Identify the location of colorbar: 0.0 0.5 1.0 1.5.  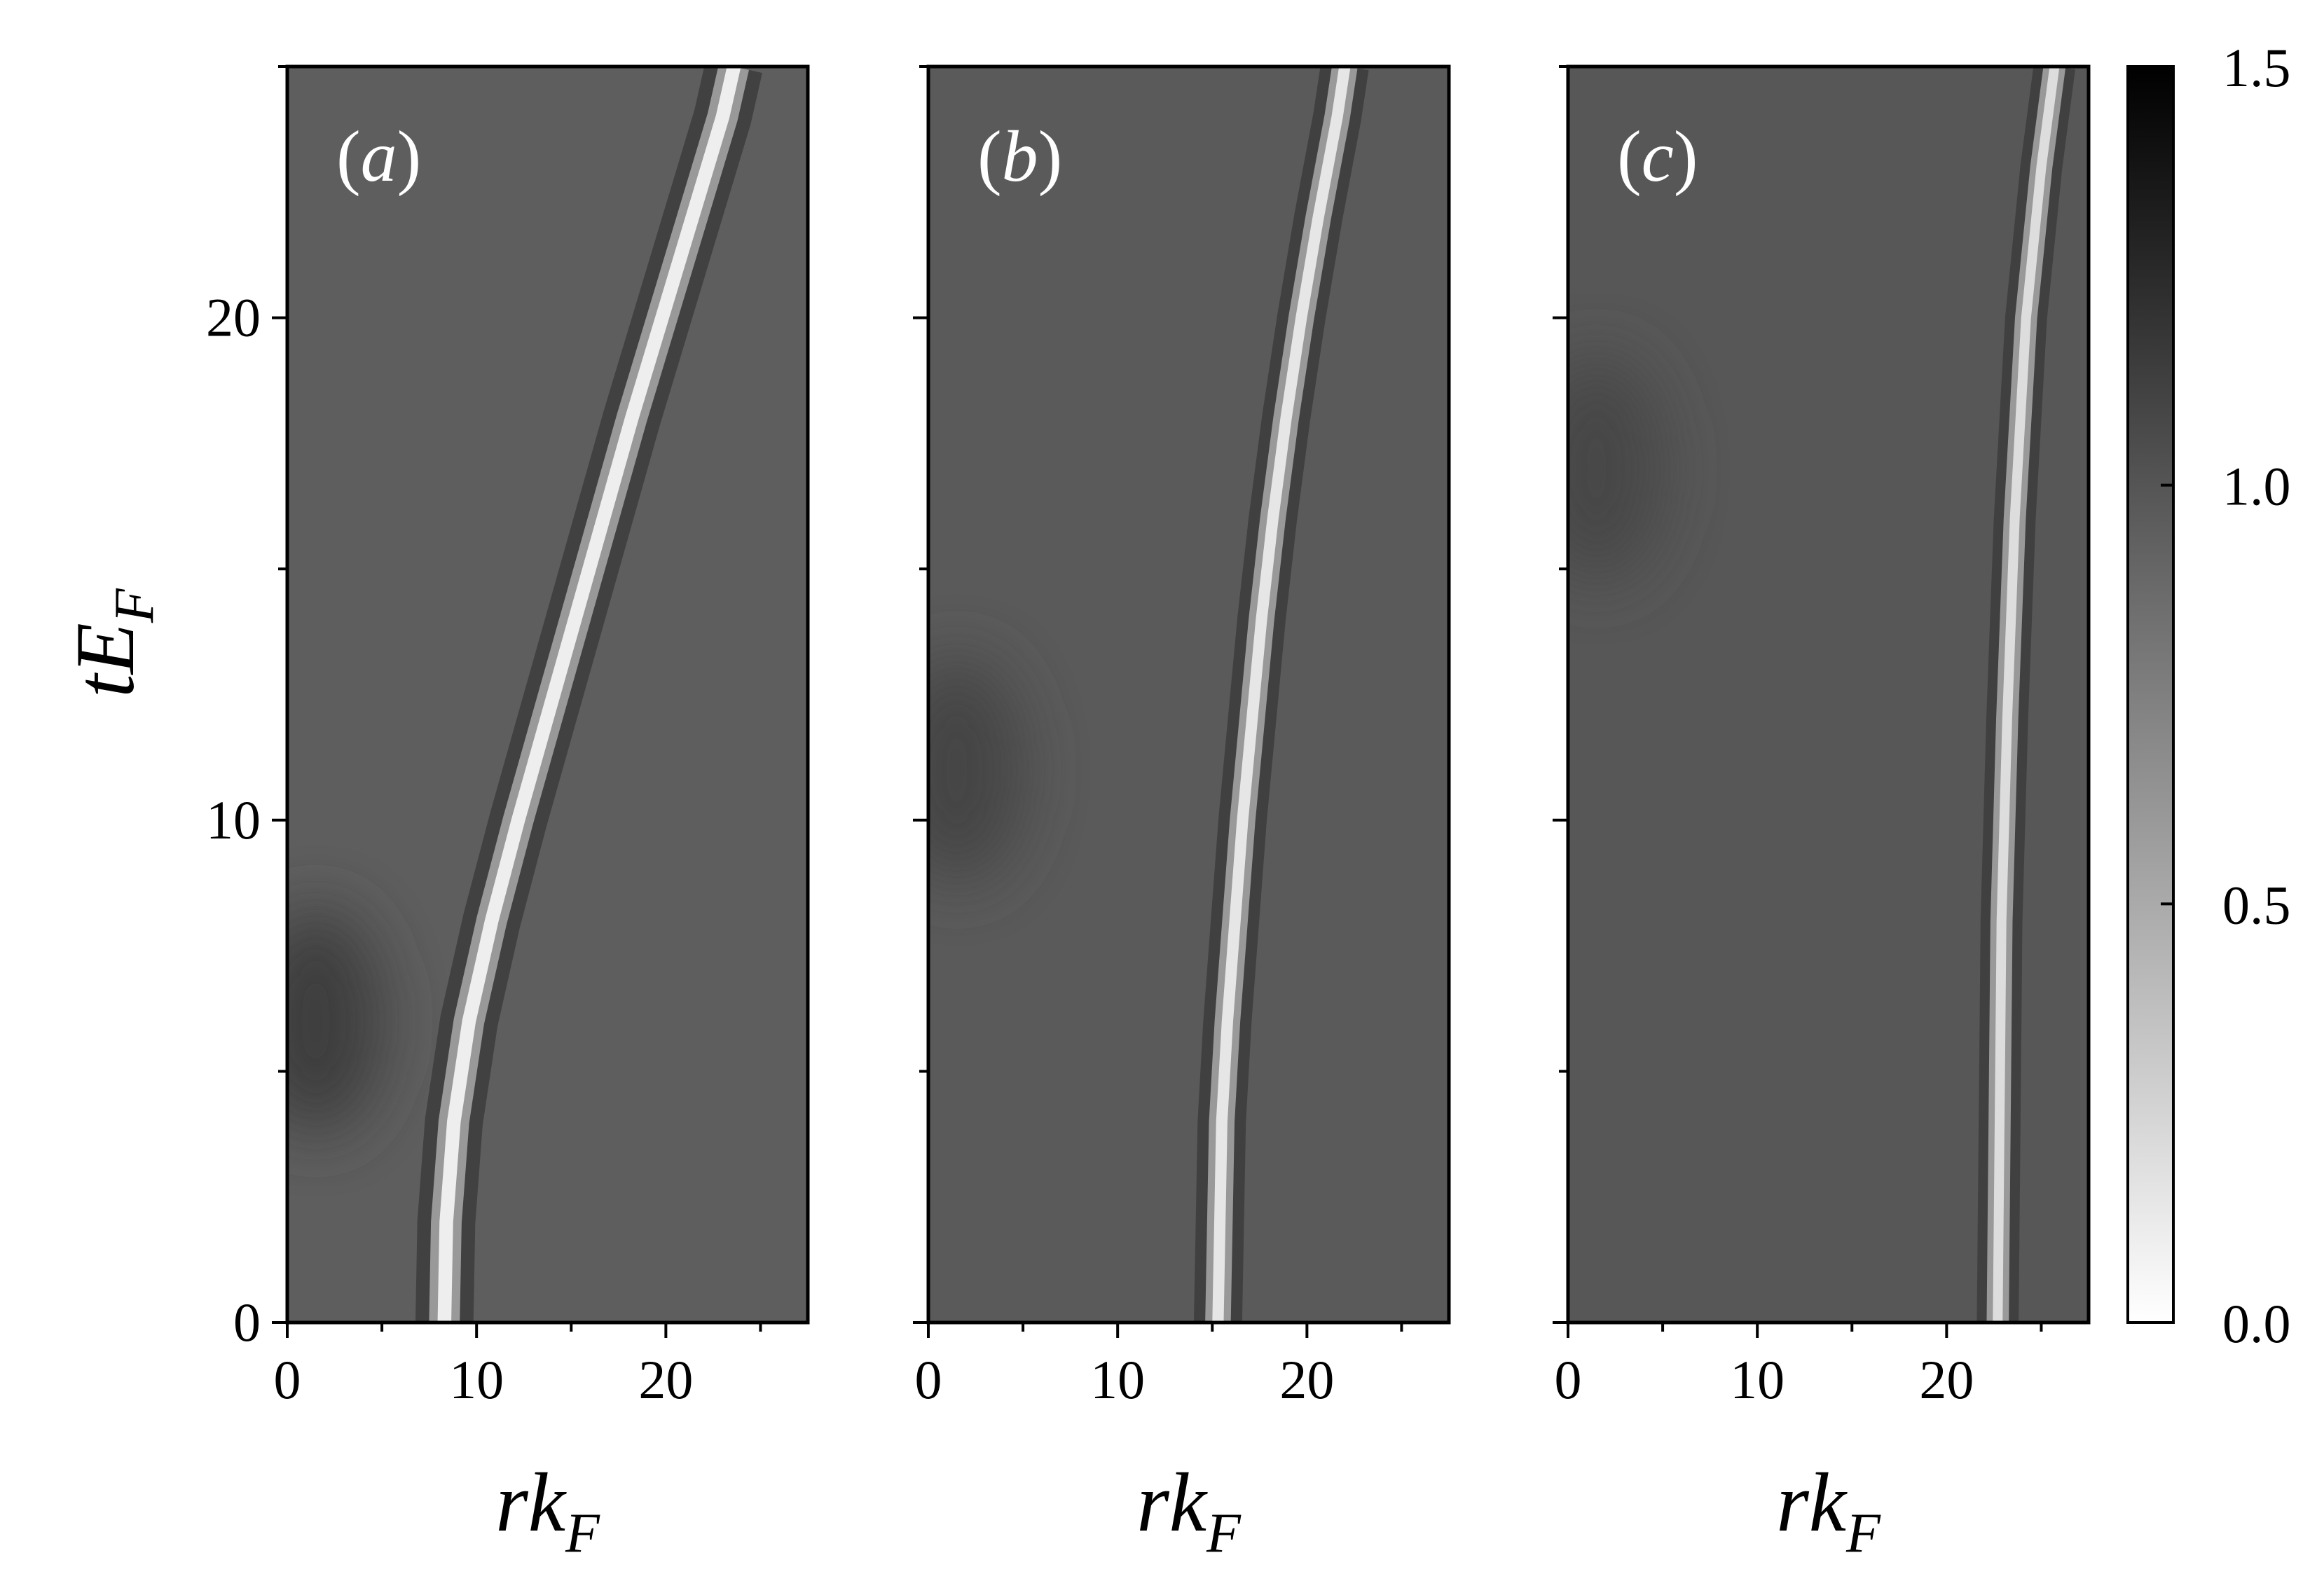
(2208, 695).